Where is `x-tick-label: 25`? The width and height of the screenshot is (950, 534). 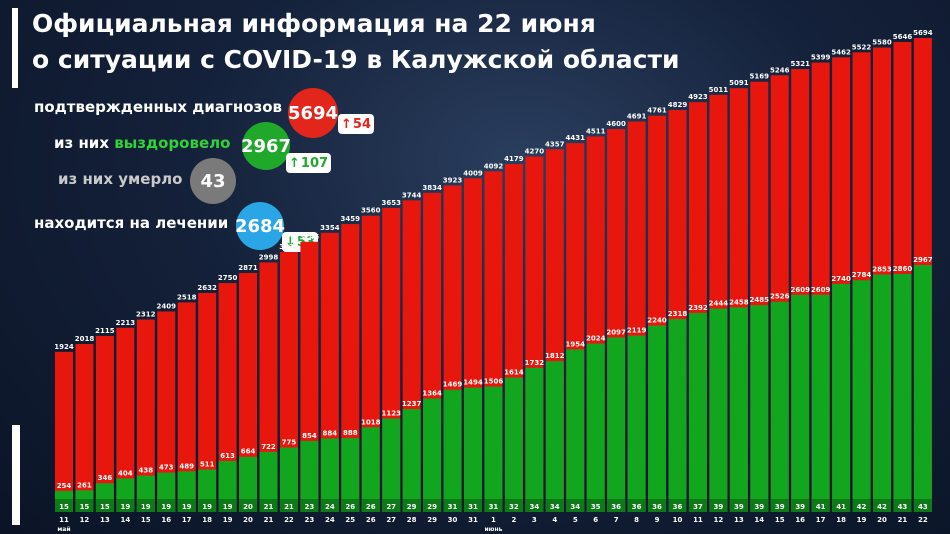
x-tick-label: 25 is located at coordinates (350, 520).